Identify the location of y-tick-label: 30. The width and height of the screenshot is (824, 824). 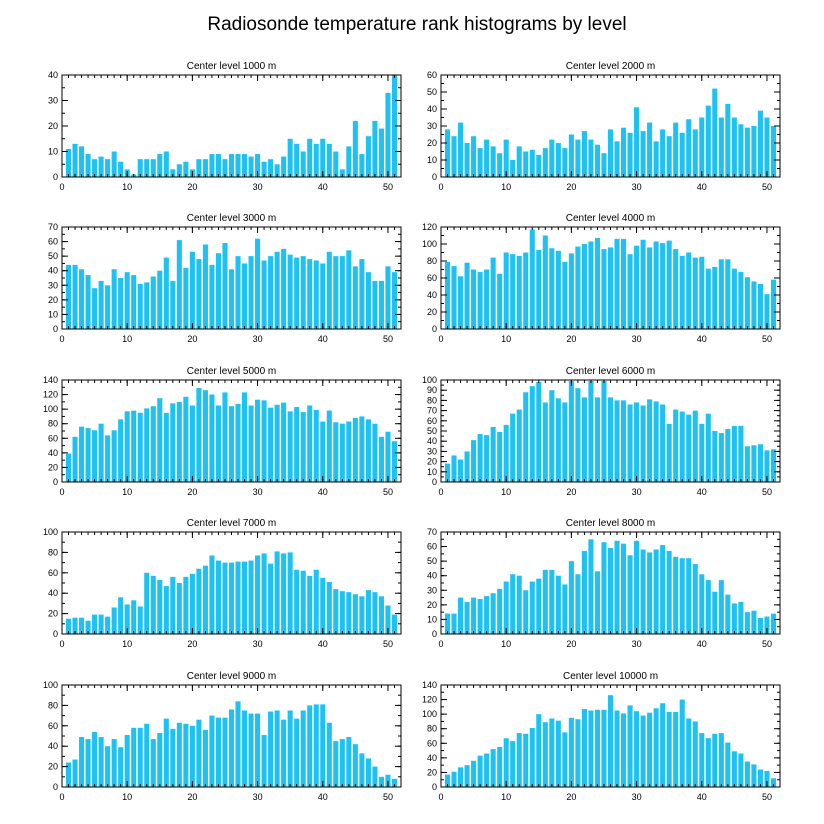
(432, 590).